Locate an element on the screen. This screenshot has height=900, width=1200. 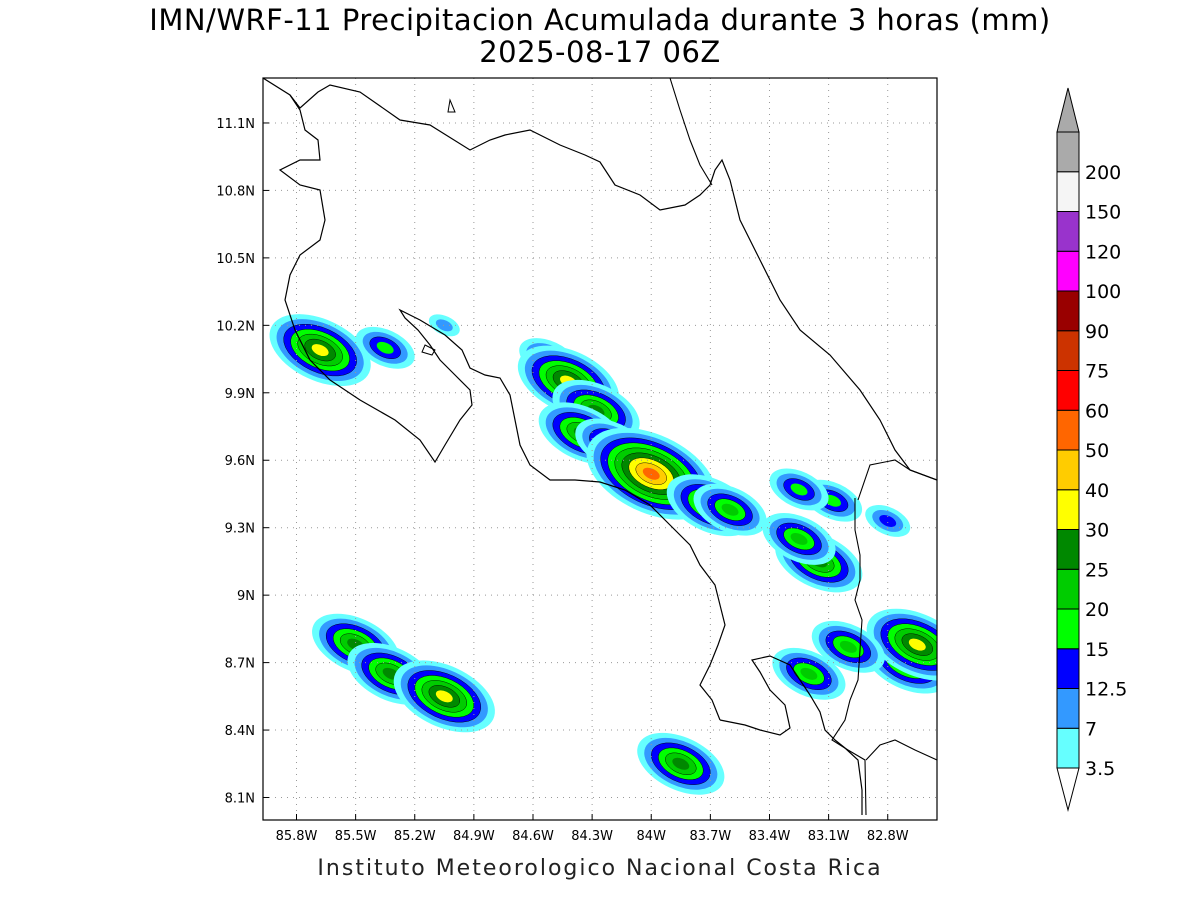
colorbar-label: 40 is located at coordinates (1097, 491).